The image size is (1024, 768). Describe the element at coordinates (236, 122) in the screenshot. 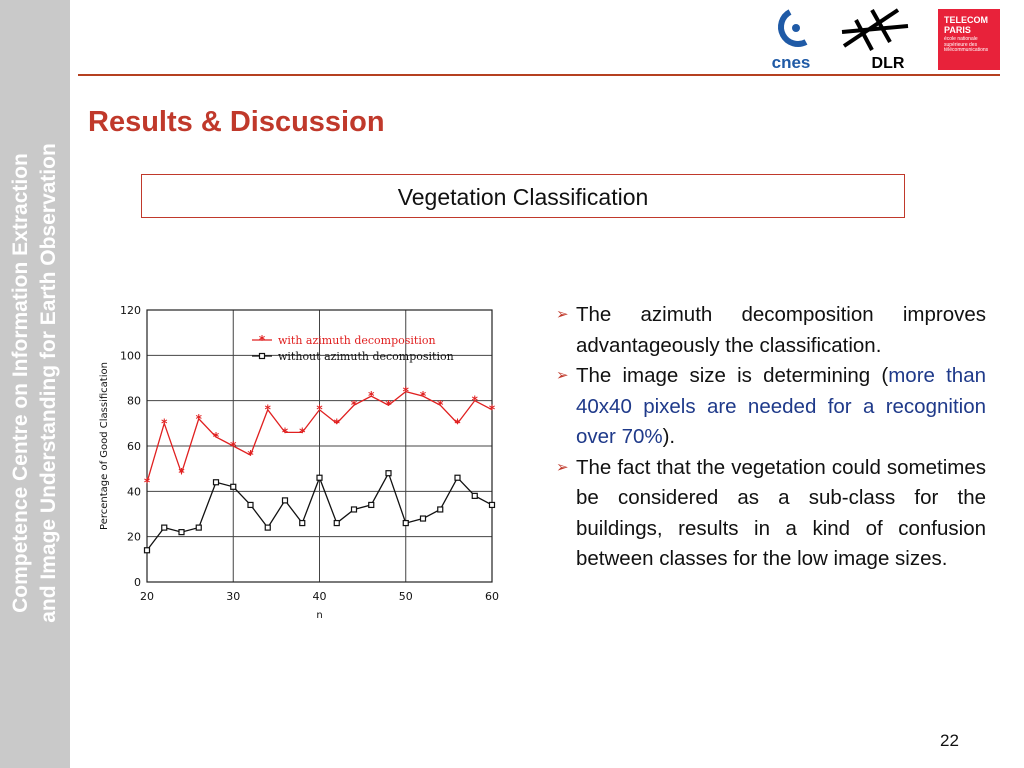

I see `slide-title: Results & Discussion` at that location.